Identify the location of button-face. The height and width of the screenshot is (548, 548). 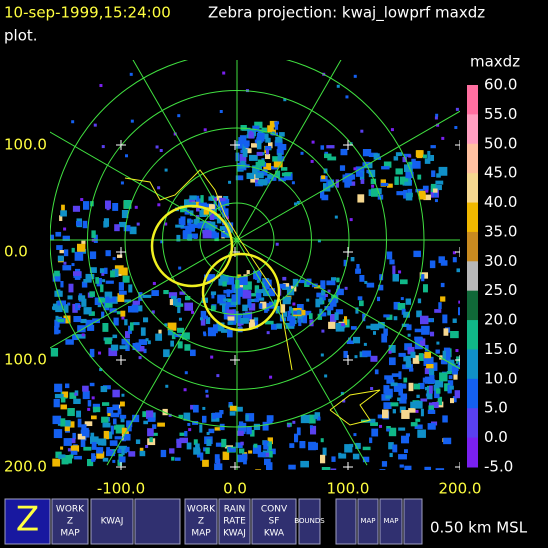
(391, 521).